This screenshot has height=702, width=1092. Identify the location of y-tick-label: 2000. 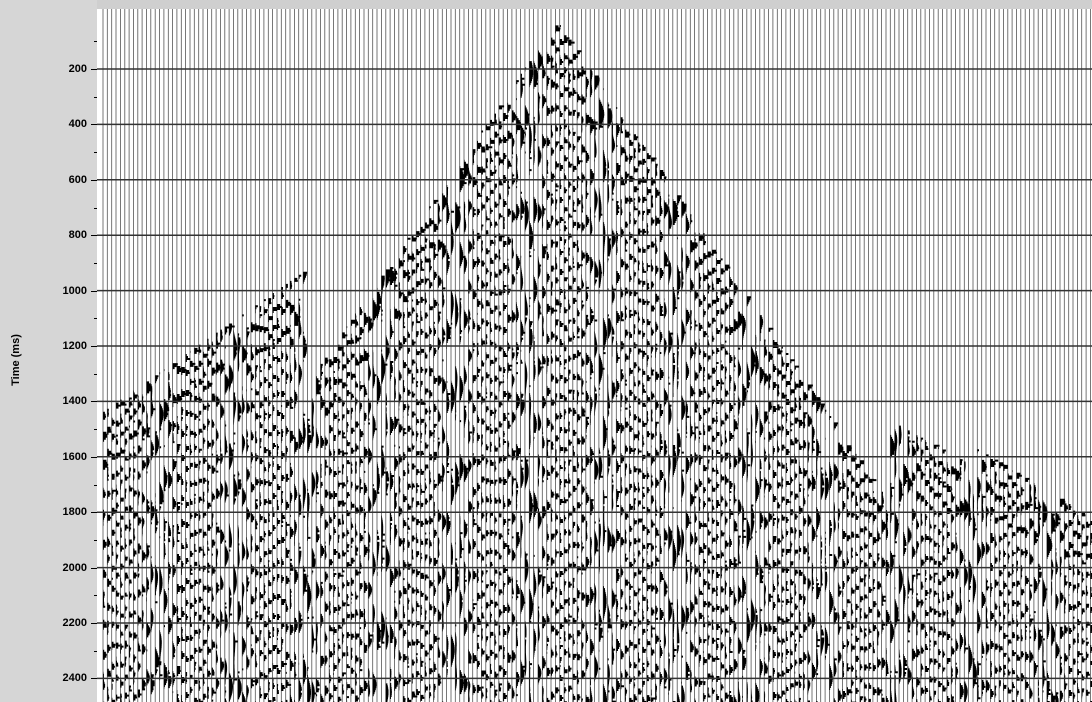
(74, 567).